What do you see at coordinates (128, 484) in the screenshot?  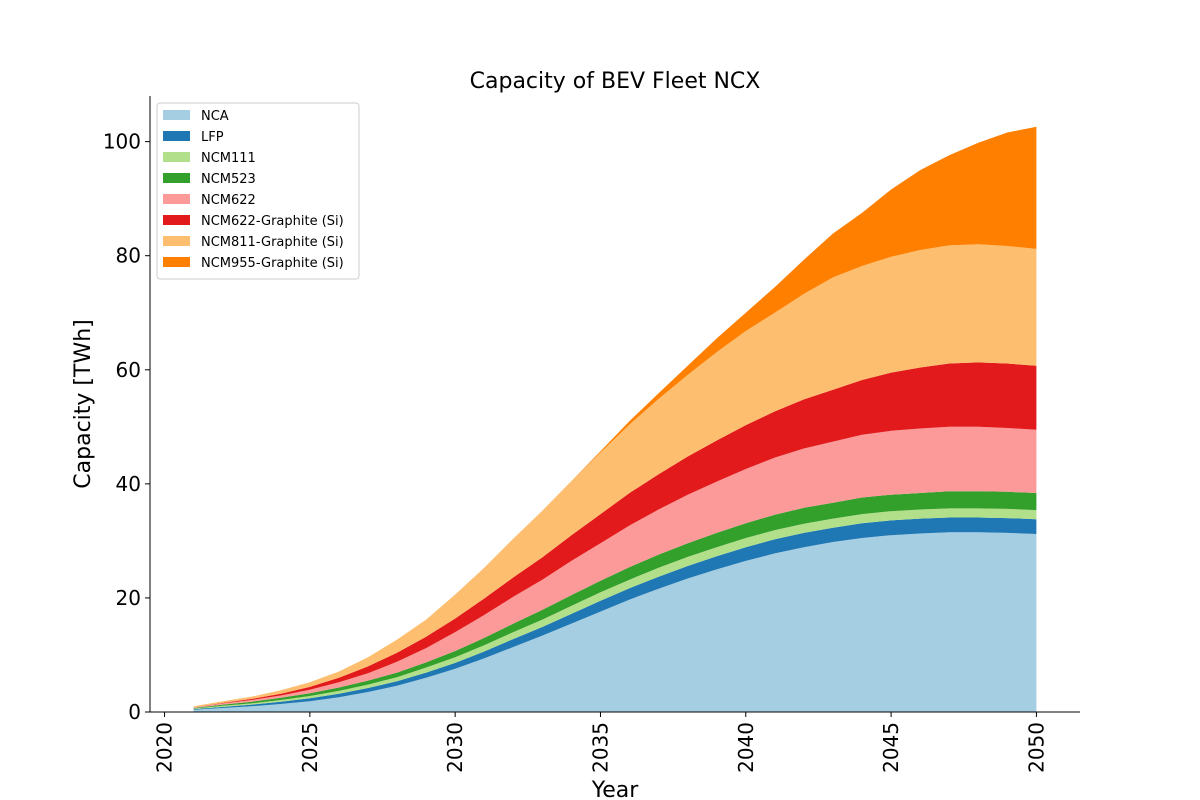 I see `y-tick-label: 40` at bounding box center [128, 484].